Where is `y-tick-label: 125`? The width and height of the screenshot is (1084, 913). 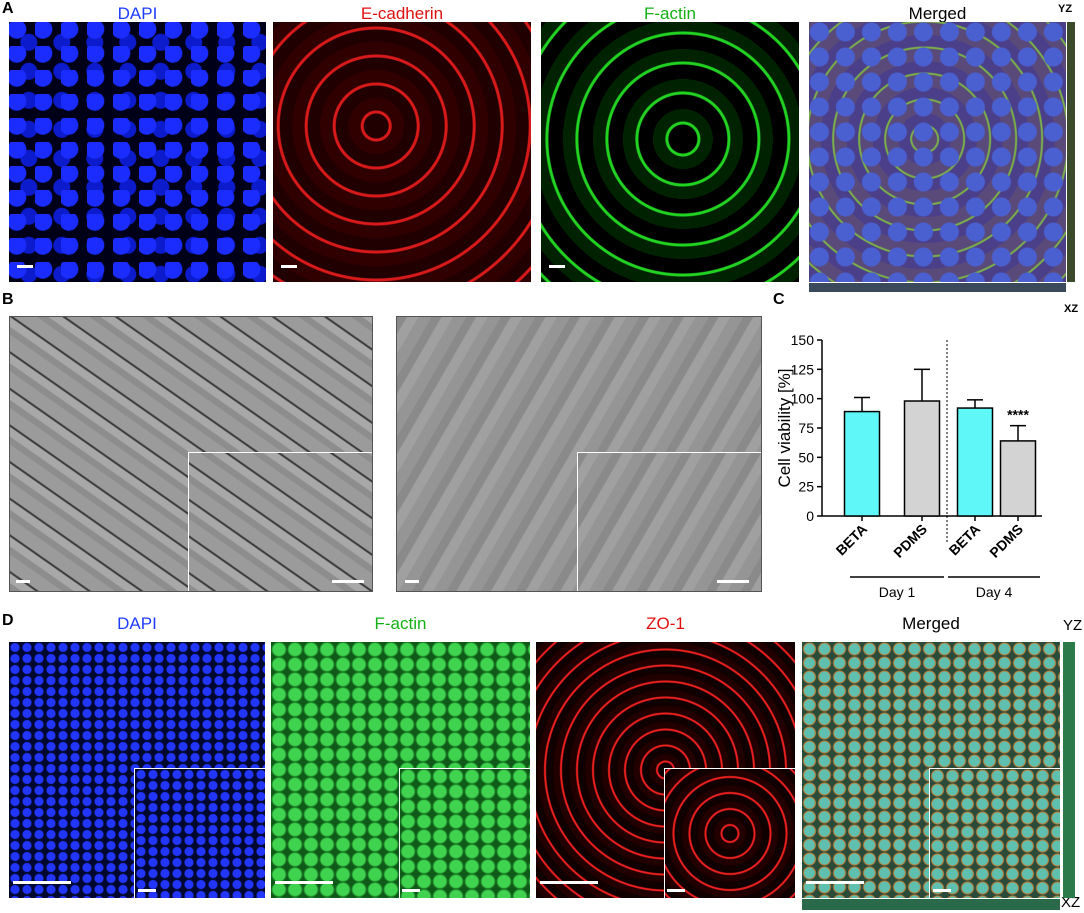 y-tick-label: 125 is located at coordinates (803, 369).